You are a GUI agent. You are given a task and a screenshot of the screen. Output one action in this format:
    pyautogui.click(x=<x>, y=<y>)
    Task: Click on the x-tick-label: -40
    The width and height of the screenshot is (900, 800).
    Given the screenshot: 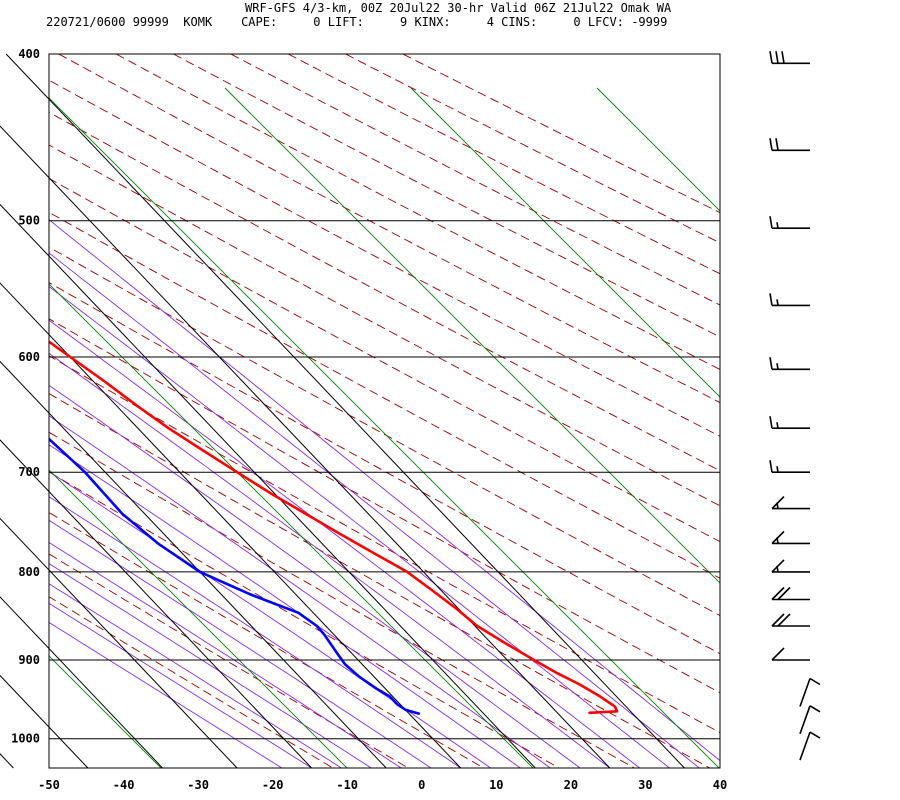 What is the action you would take?
    pyautogui.click(x=124, y=785)
    